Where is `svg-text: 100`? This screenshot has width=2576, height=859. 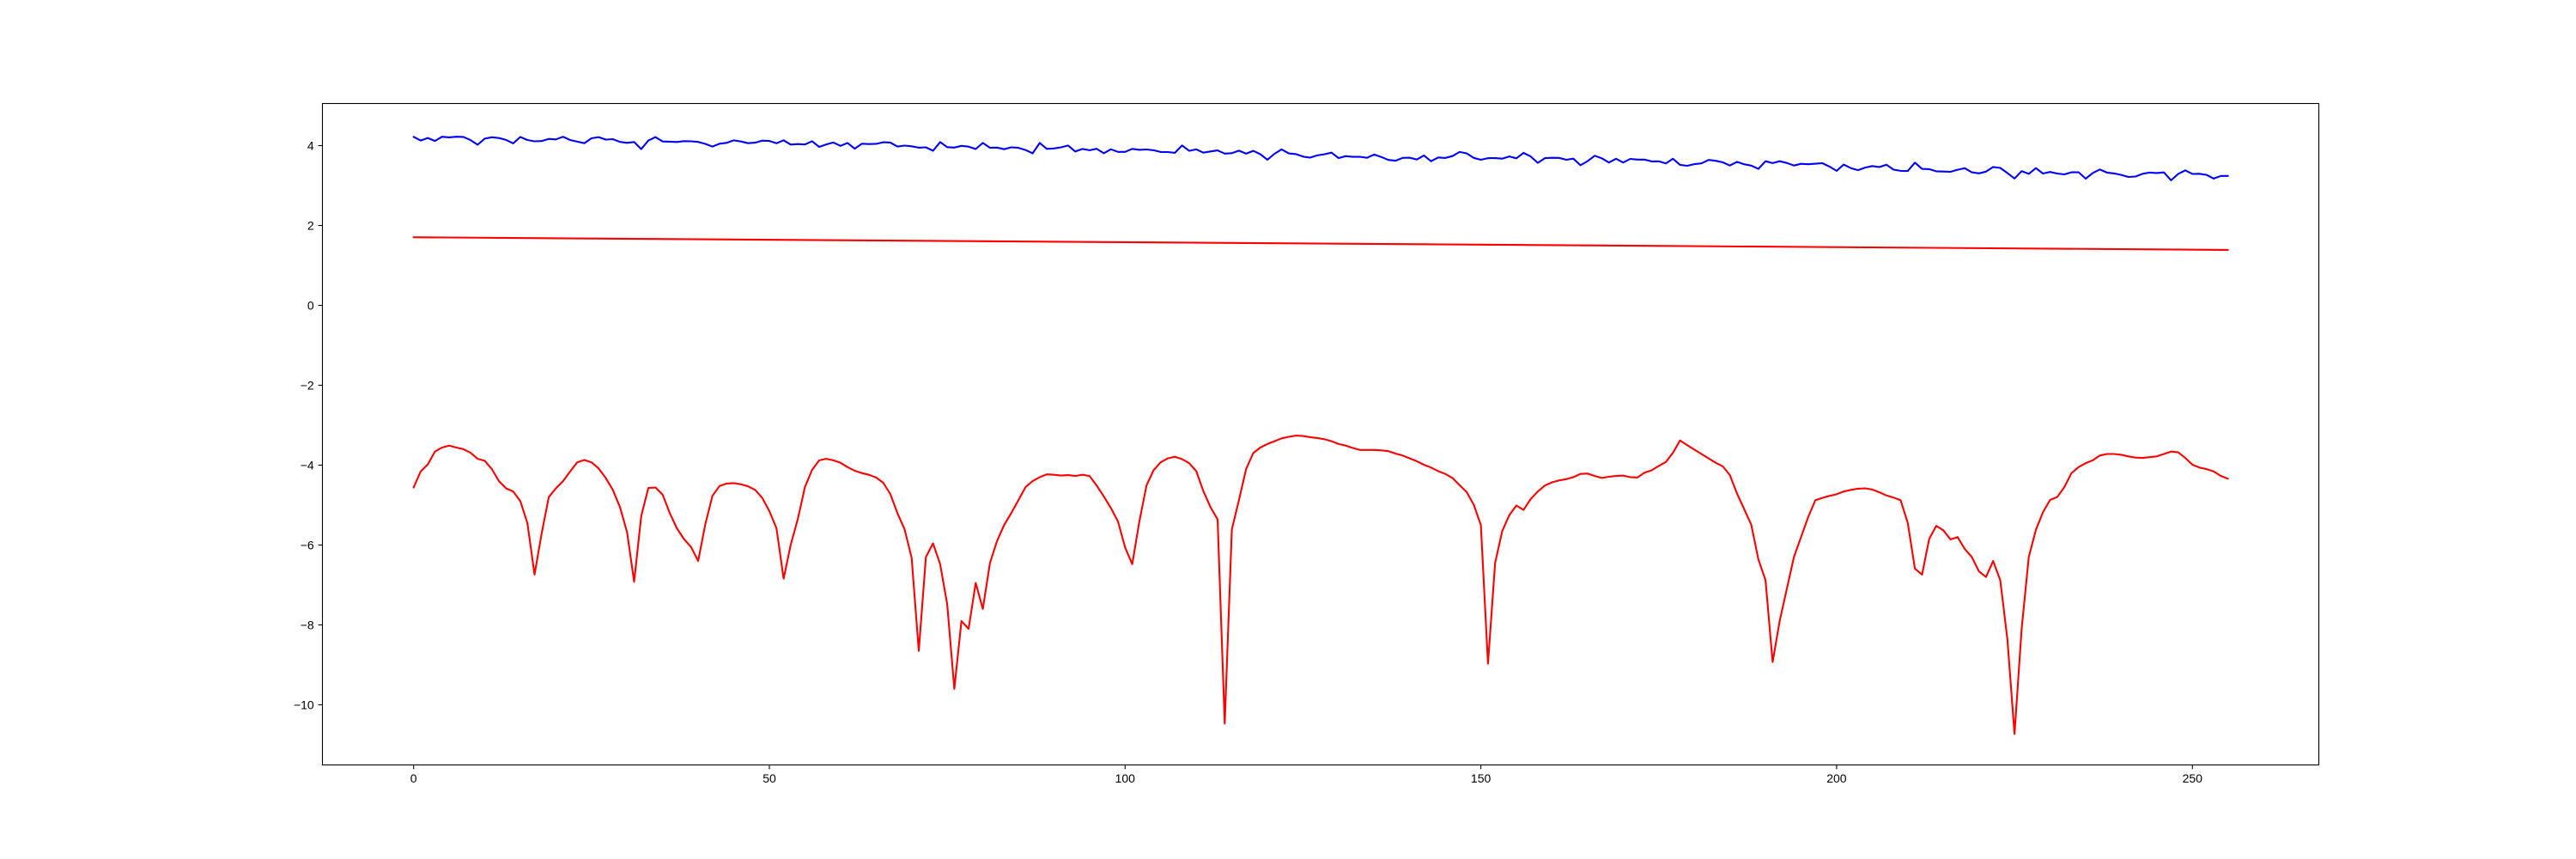
svg-text: 100 is located at coordinates (1125, 778).